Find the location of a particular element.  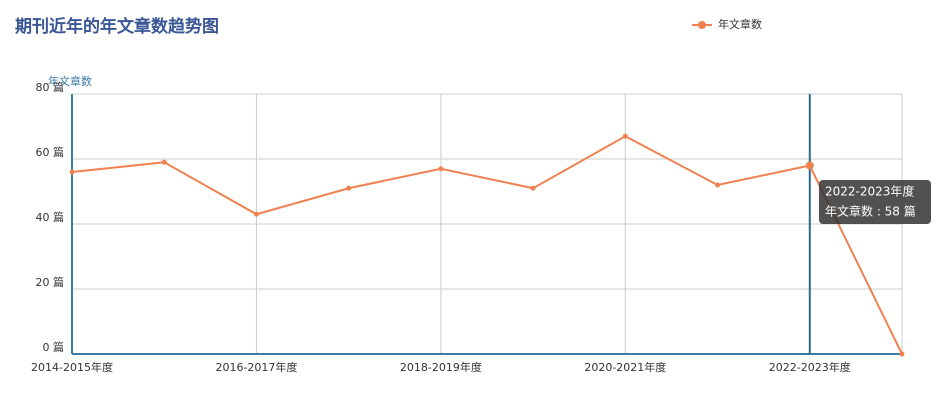

x-tick-label: 2020-2021年度 is located at coordinates (625, 367).